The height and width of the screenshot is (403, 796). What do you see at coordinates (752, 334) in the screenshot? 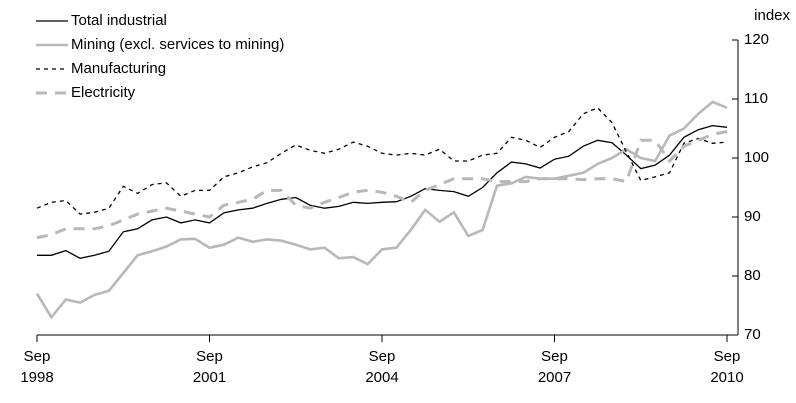
I see `y-tick-label: 70` at bounding box center [752, 334].